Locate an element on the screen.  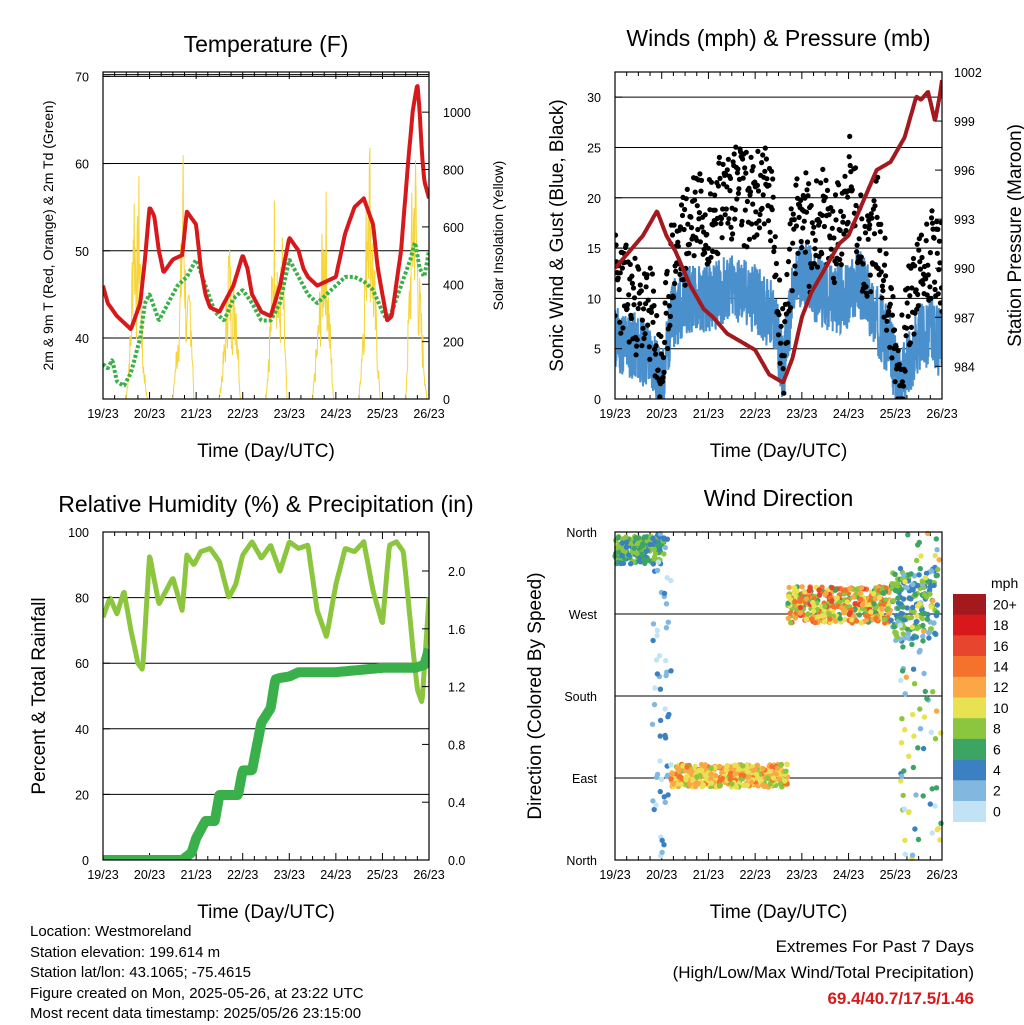
x-tick-label: 21/23 is located at coordinates (708, 414).